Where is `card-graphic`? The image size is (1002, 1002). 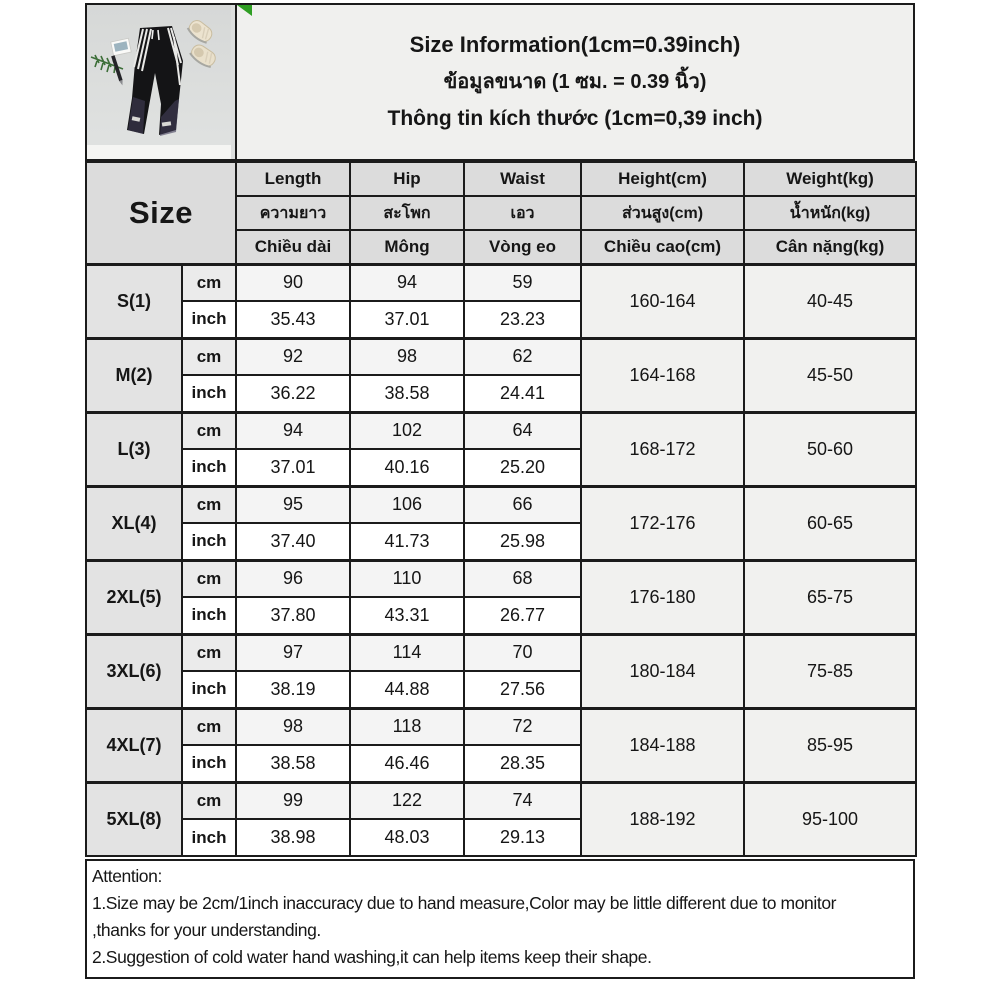
card-graphic is located at coordinates (121, 47).